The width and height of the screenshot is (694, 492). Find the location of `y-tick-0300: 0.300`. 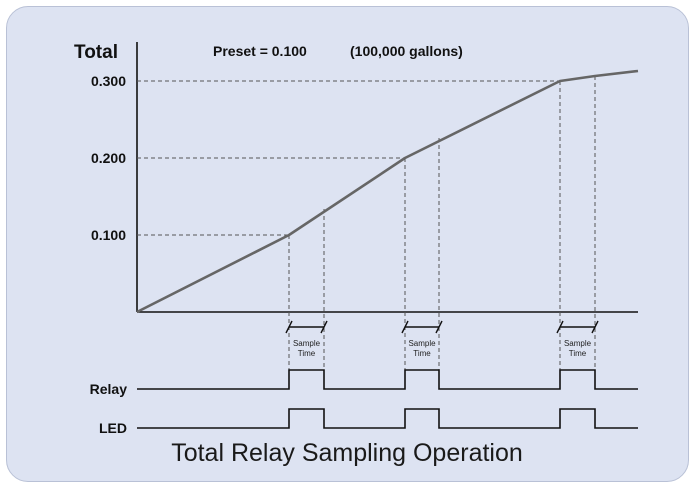

y-tick-0300: 0.300 is located at coordinates (108, 81).